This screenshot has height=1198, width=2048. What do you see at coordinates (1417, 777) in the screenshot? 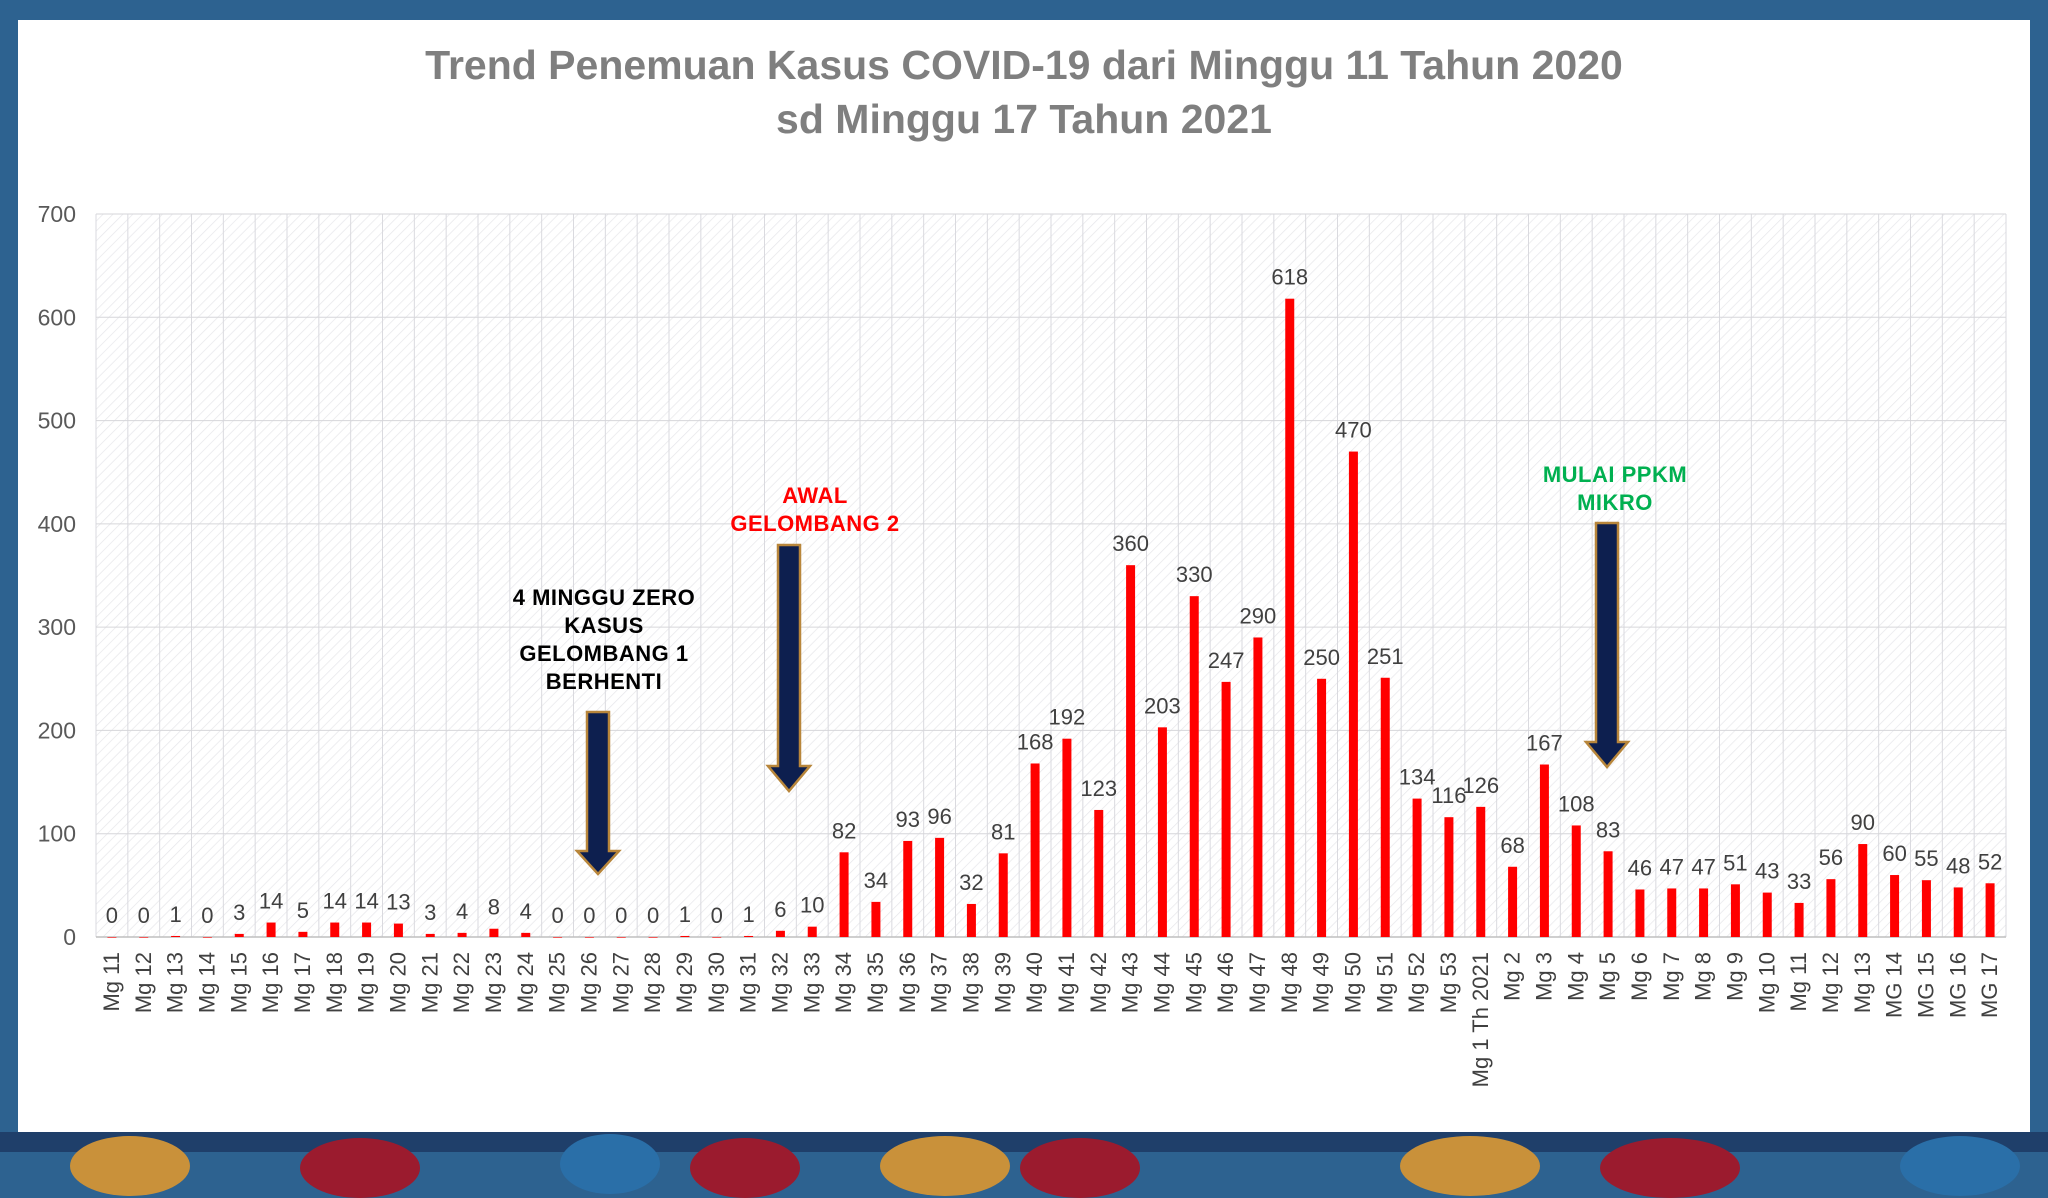
I see `data-label: 134` at bounding box center [1417, 777].